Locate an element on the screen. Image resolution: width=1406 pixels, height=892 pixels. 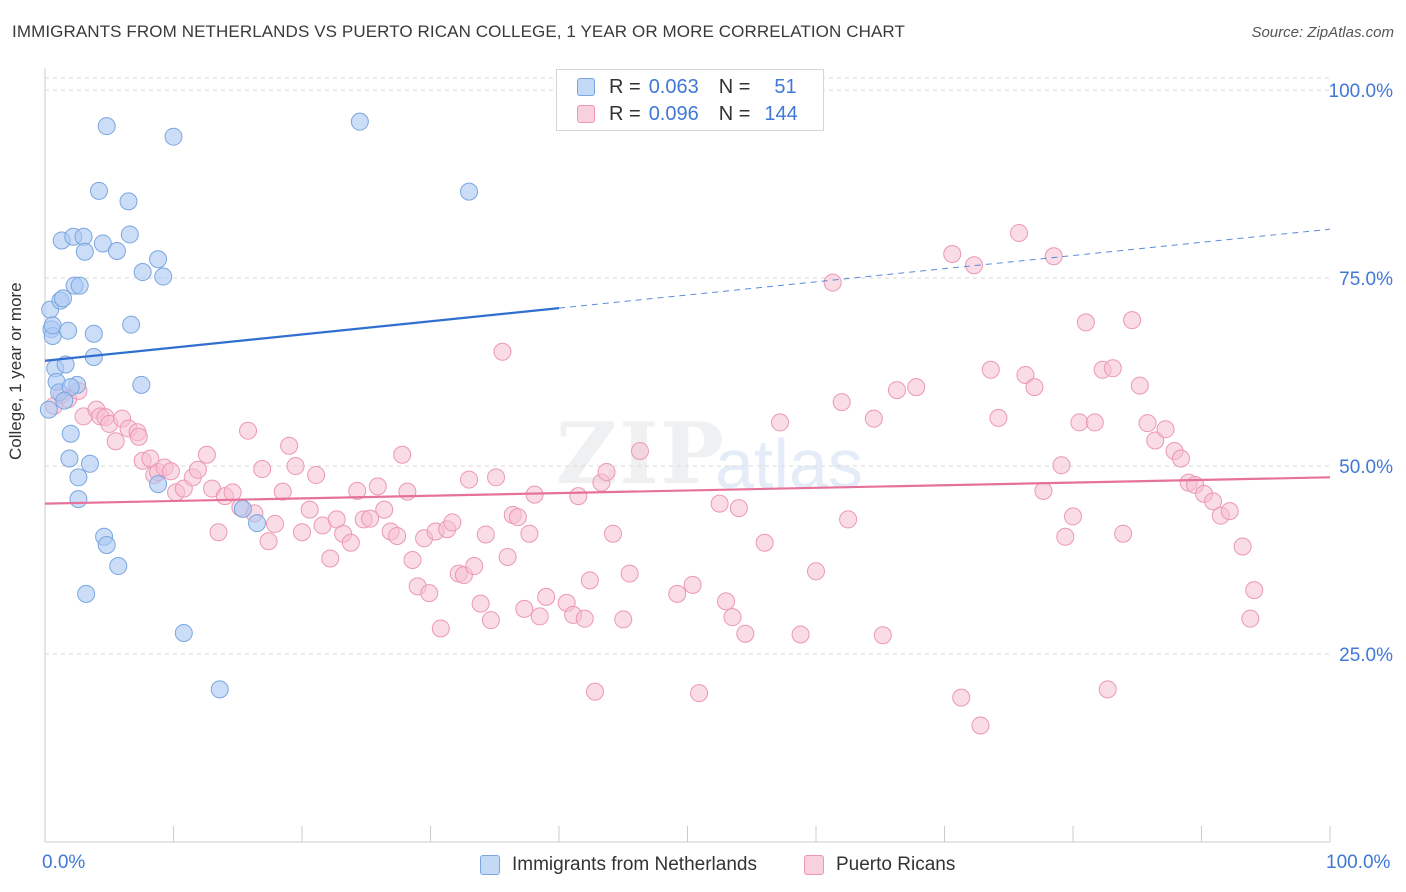
legend-item-puerto-ricans: Puerto Ricans is located at coordinates (879, 865).